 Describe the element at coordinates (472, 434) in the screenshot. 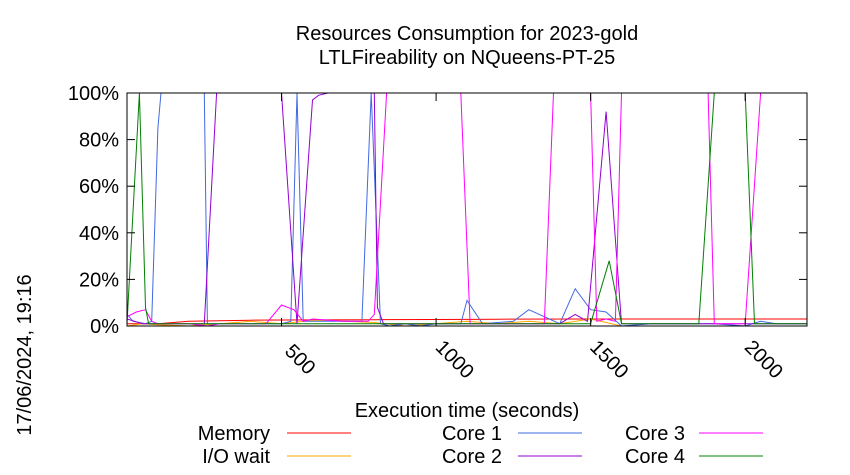

I see `legend-label-core-1: Core 1` at that location.